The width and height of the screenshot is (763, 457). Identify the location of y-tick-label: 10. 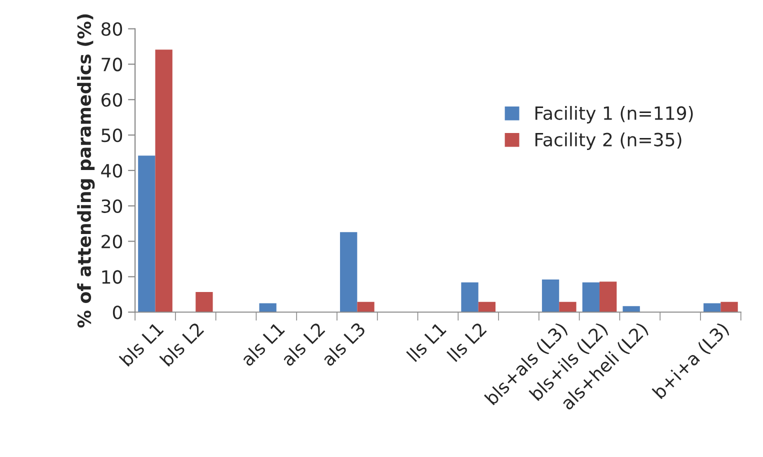
(112, 277).